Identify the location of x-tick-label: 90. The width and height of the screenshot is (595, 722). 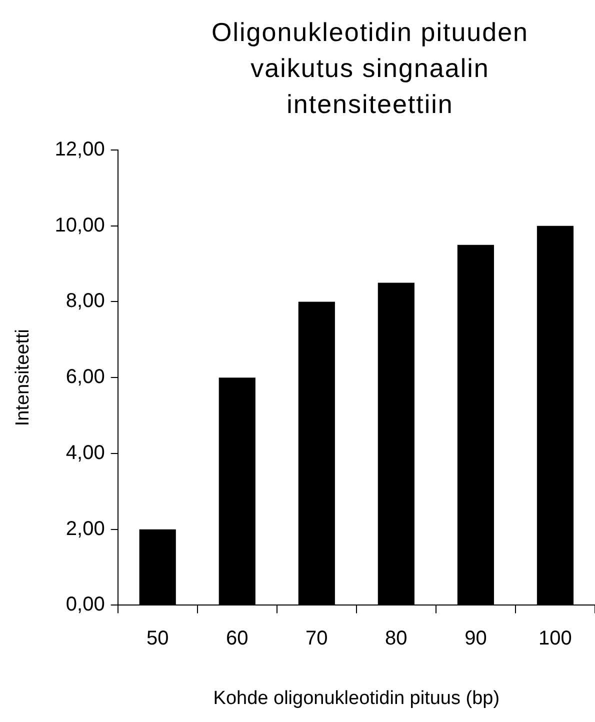
(475, 639).